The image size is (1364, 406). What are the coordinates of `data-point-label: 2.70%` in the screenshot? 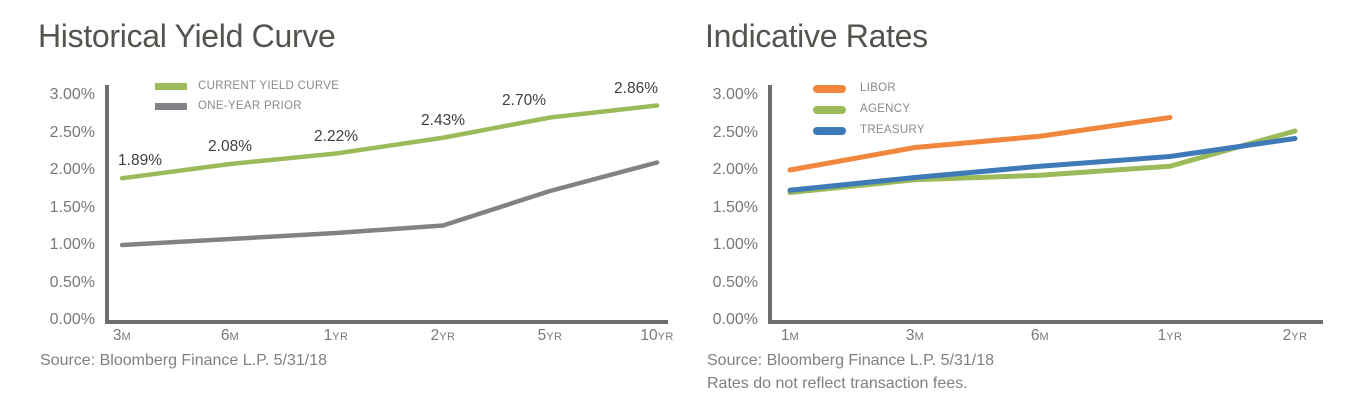 It's located at (524, 100).